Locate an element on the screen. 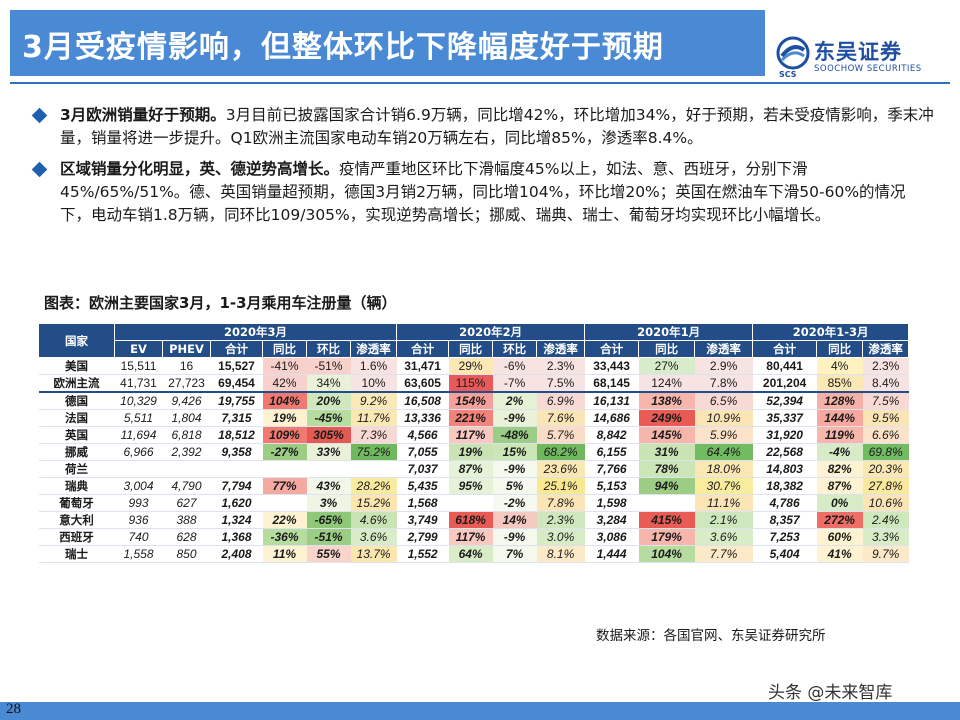 This screenshot has width=960, height=720. table-cell: 63,605 is located at coordinates (422, 383).